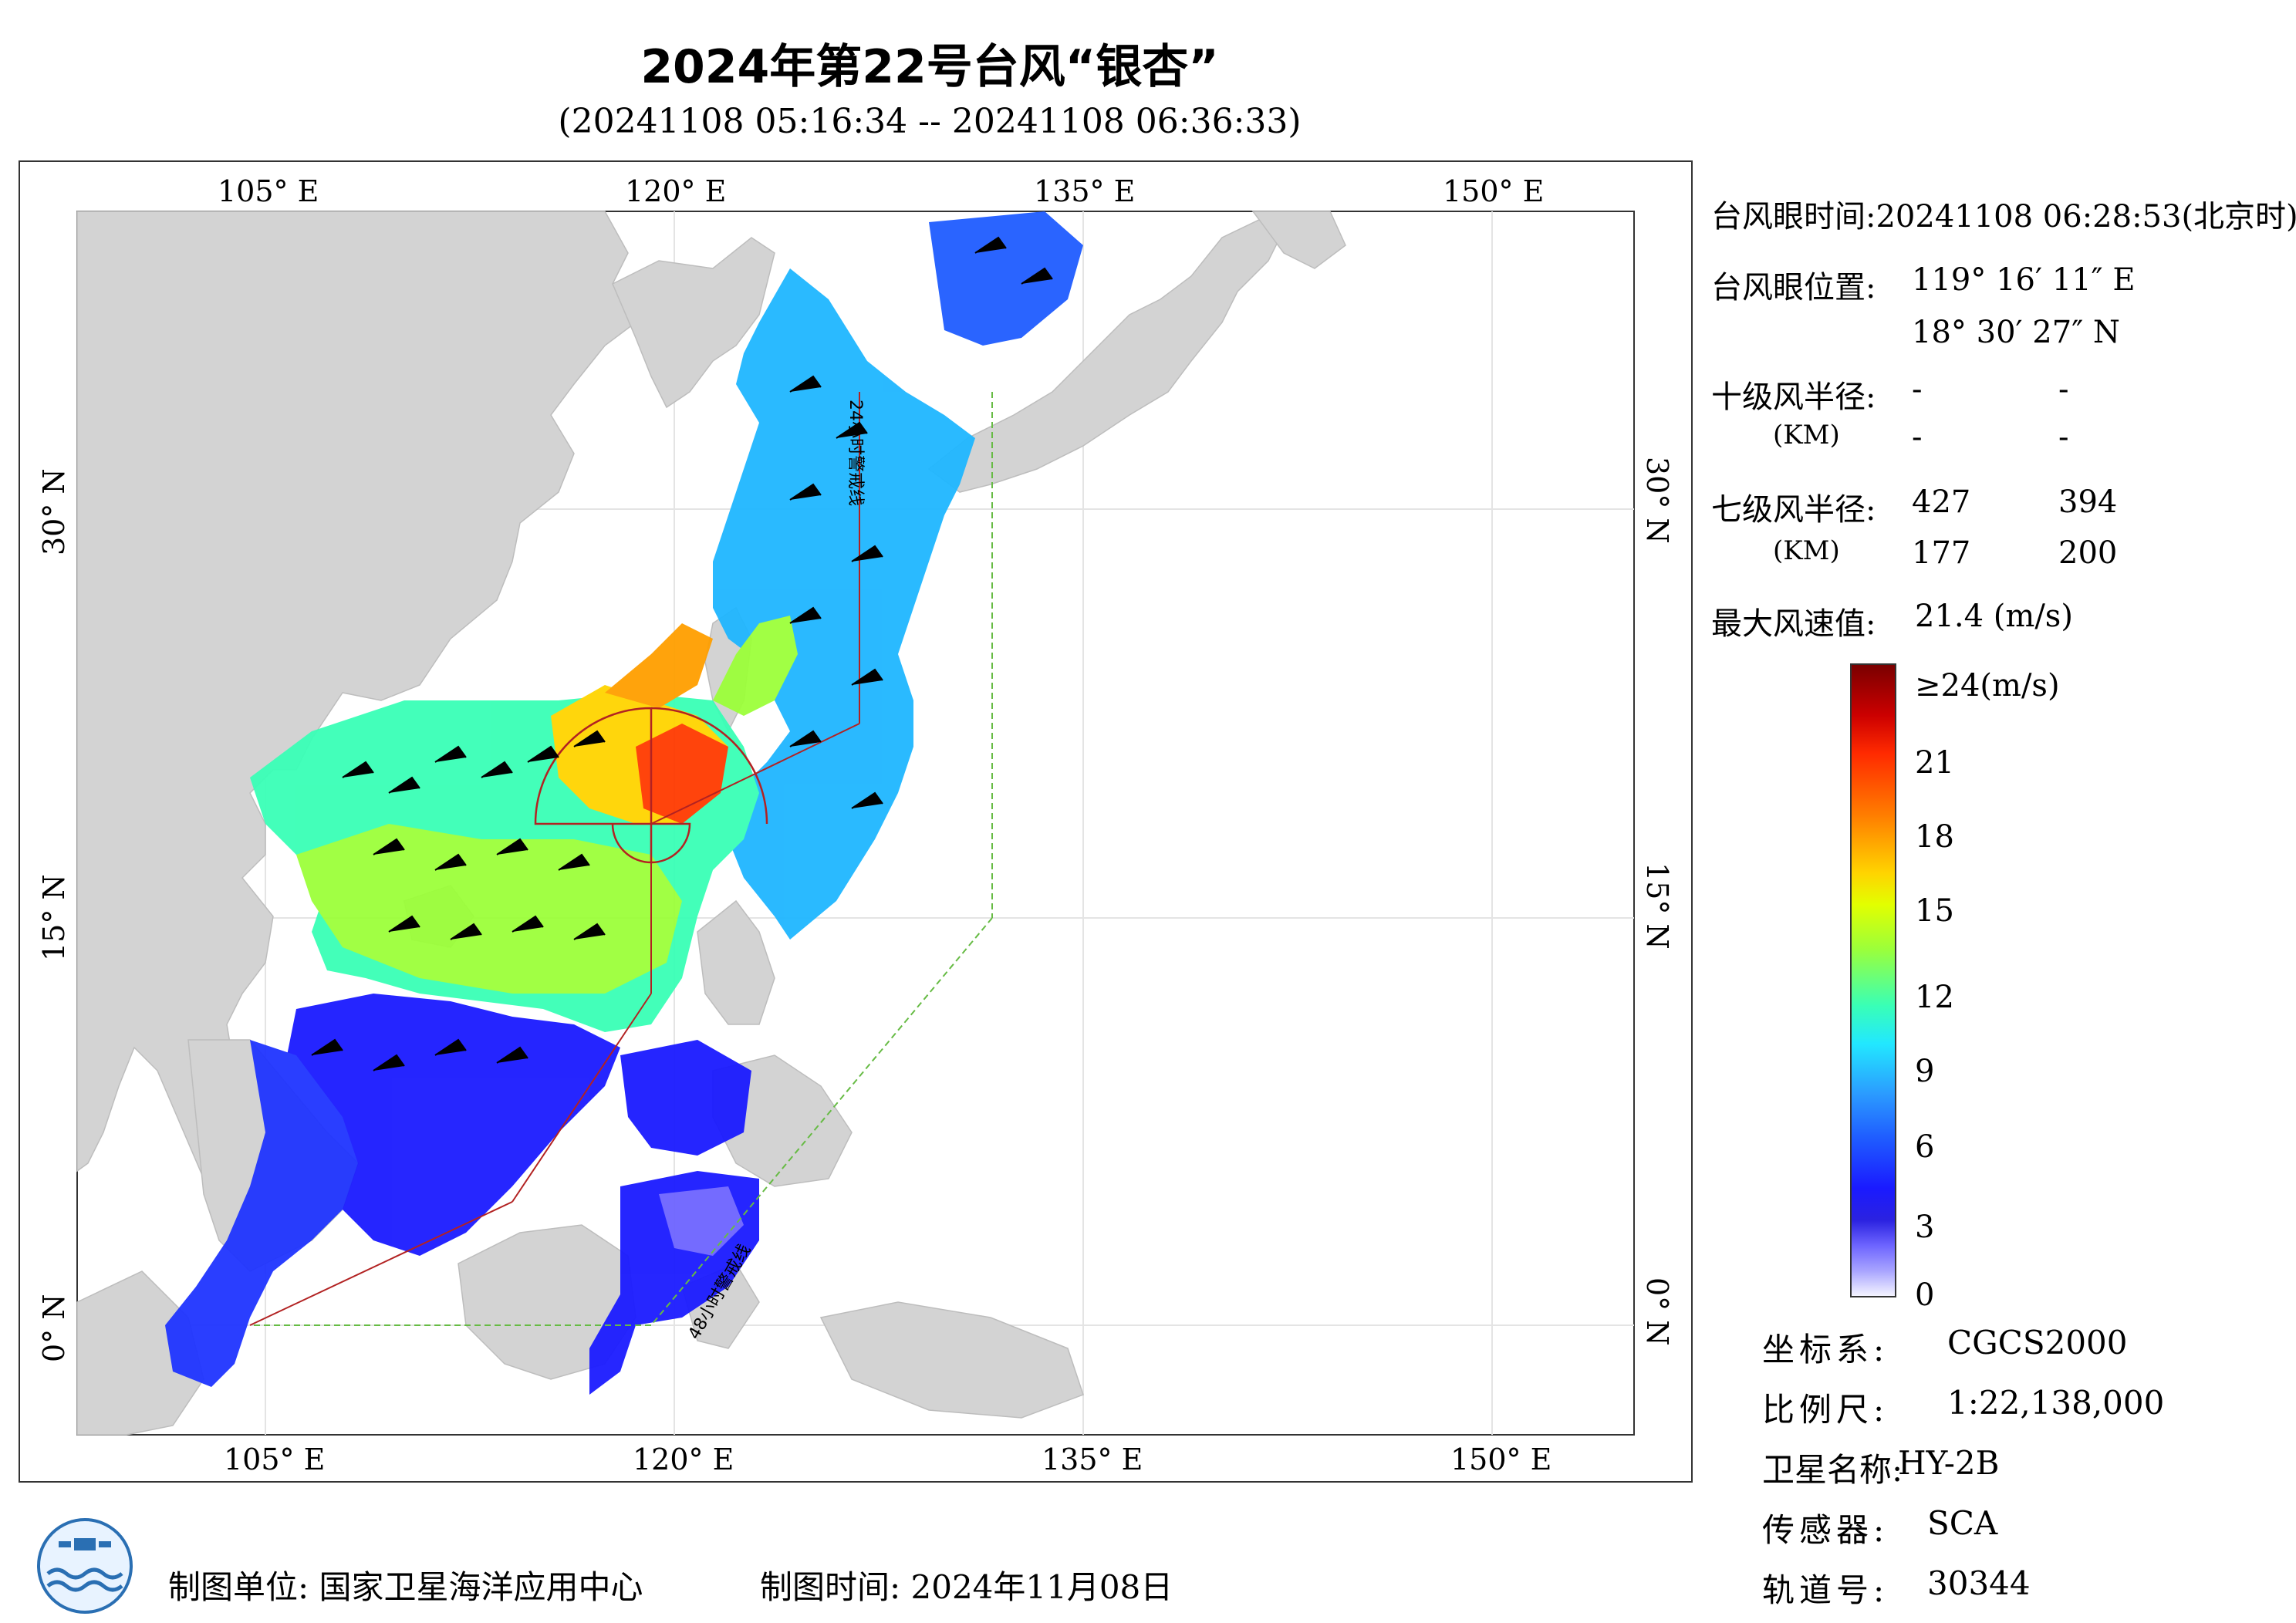 This screenshot has width=2296, height=1623. I want to click on land-korea, so click(693, 323).